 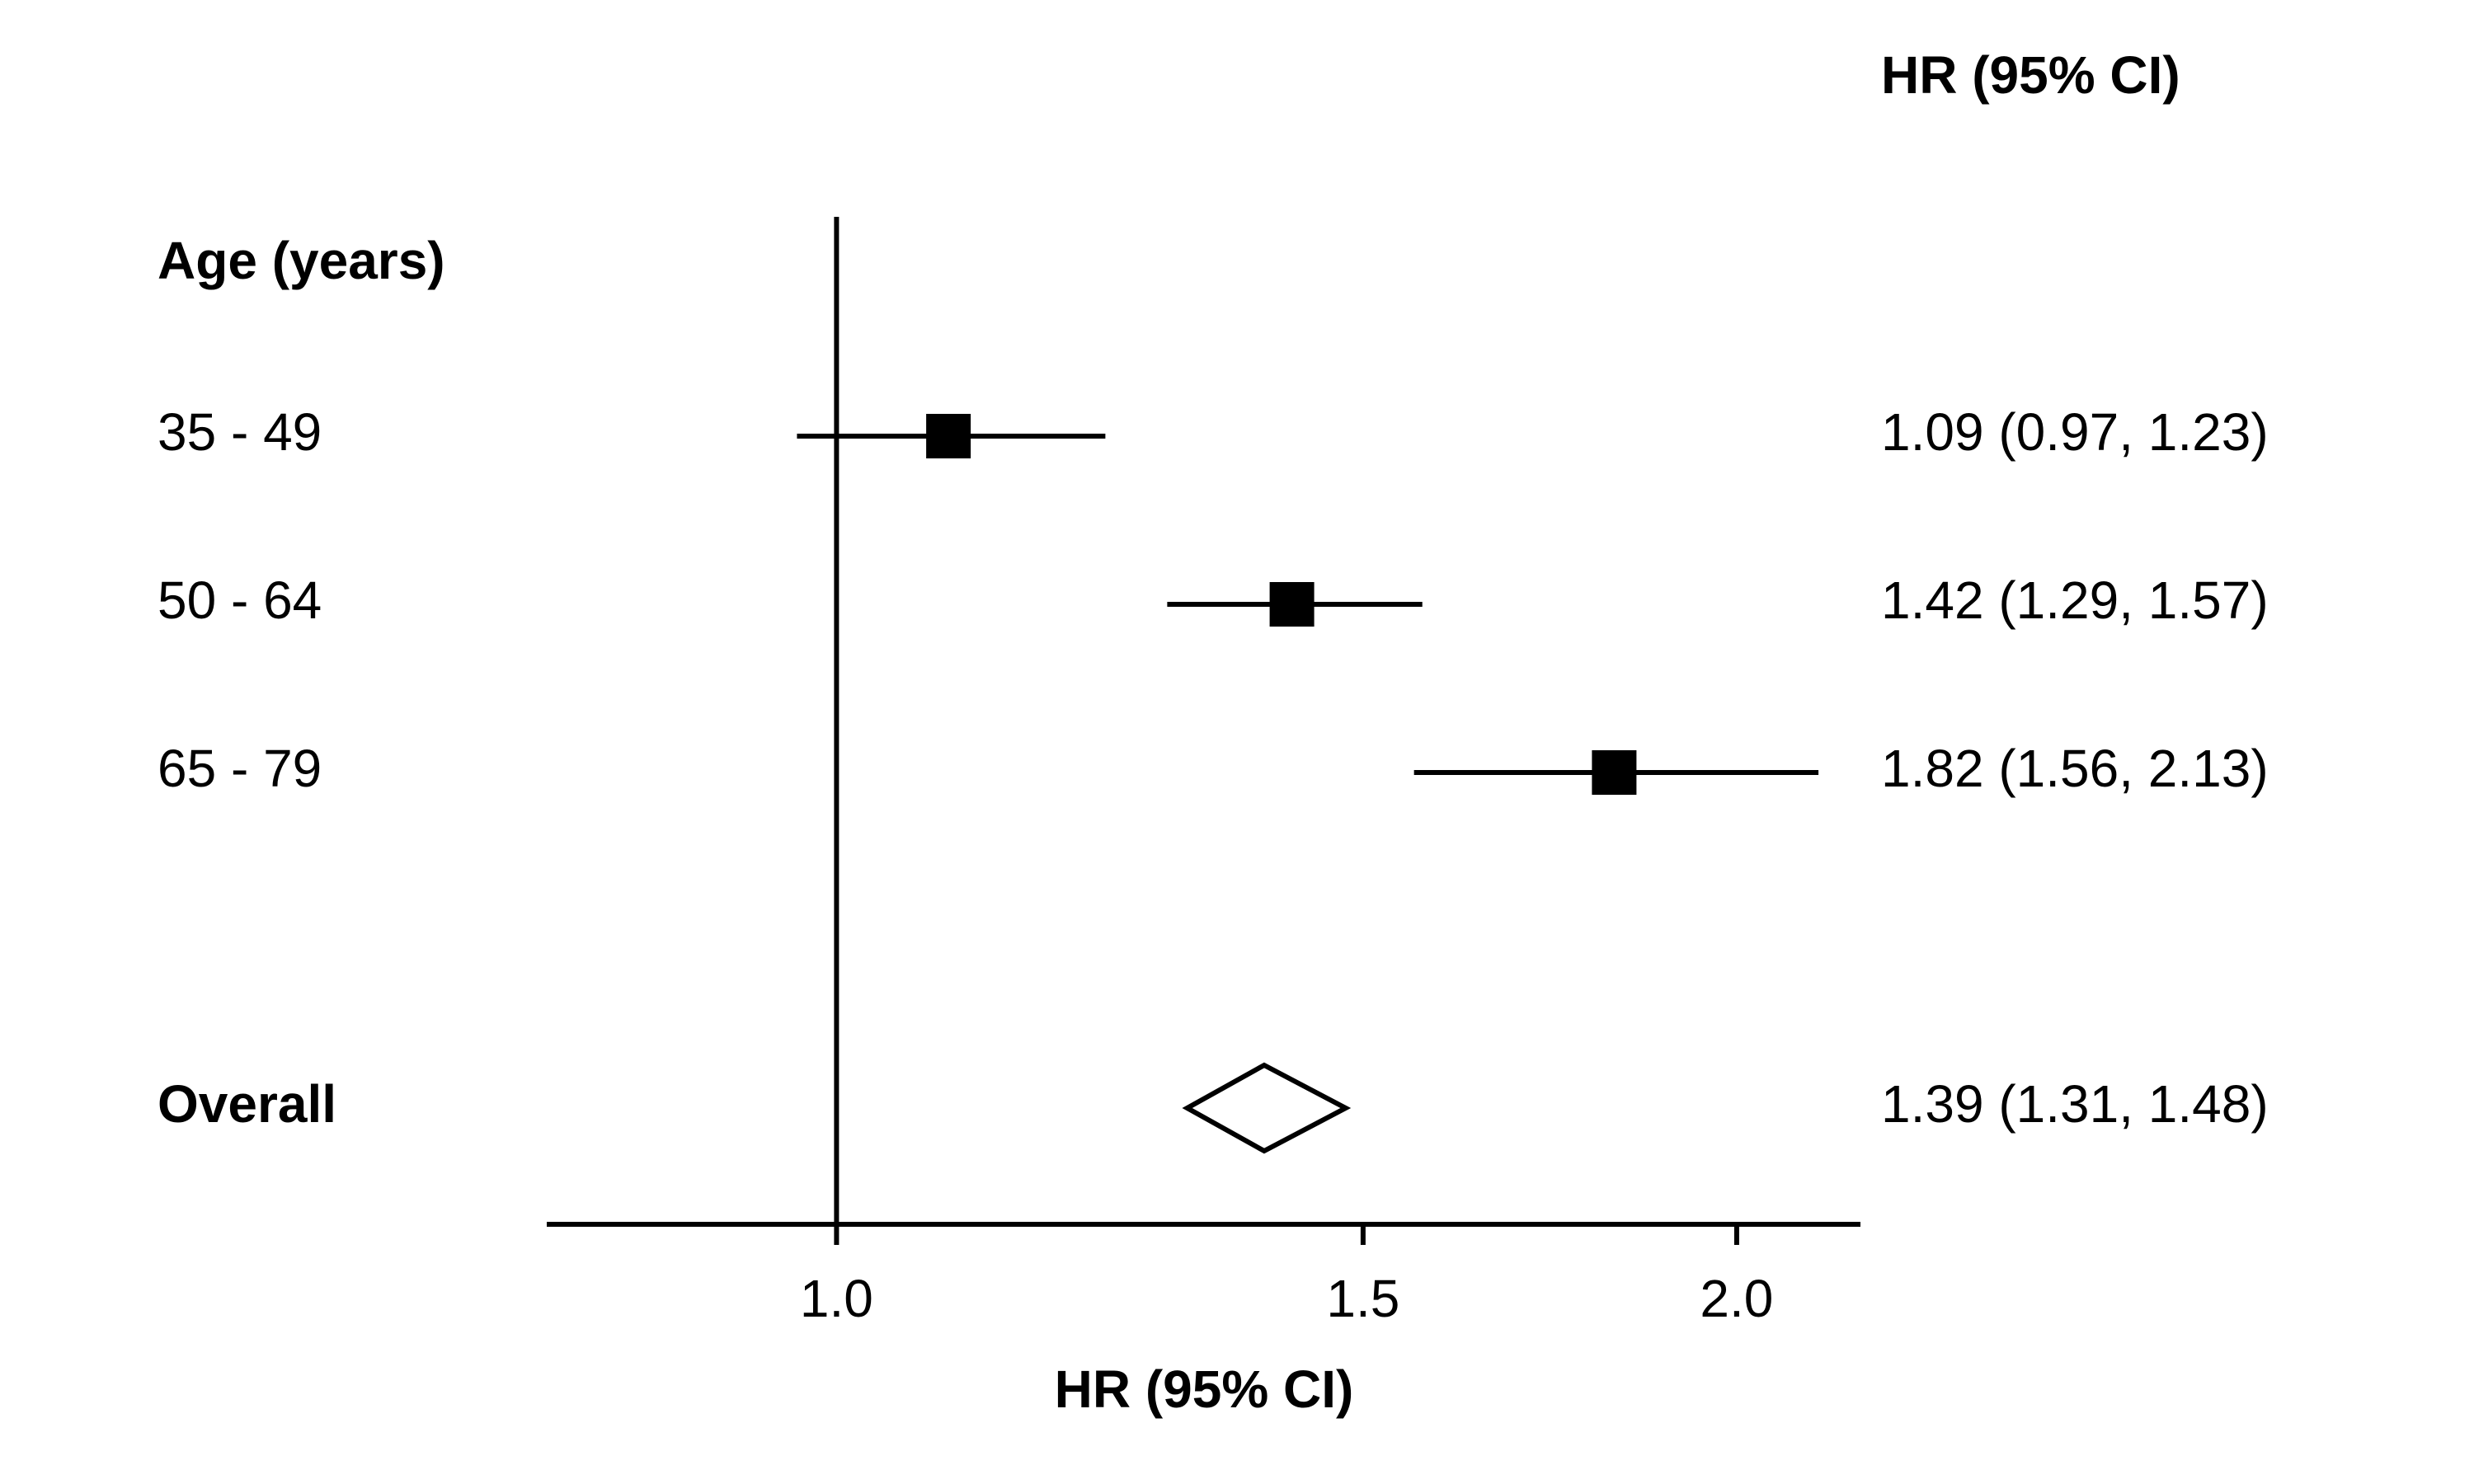 What do you see at coordinates (240, 768) in the screenshot?
I see `row-label: 65 - 79` at bounding box center [240, 768].